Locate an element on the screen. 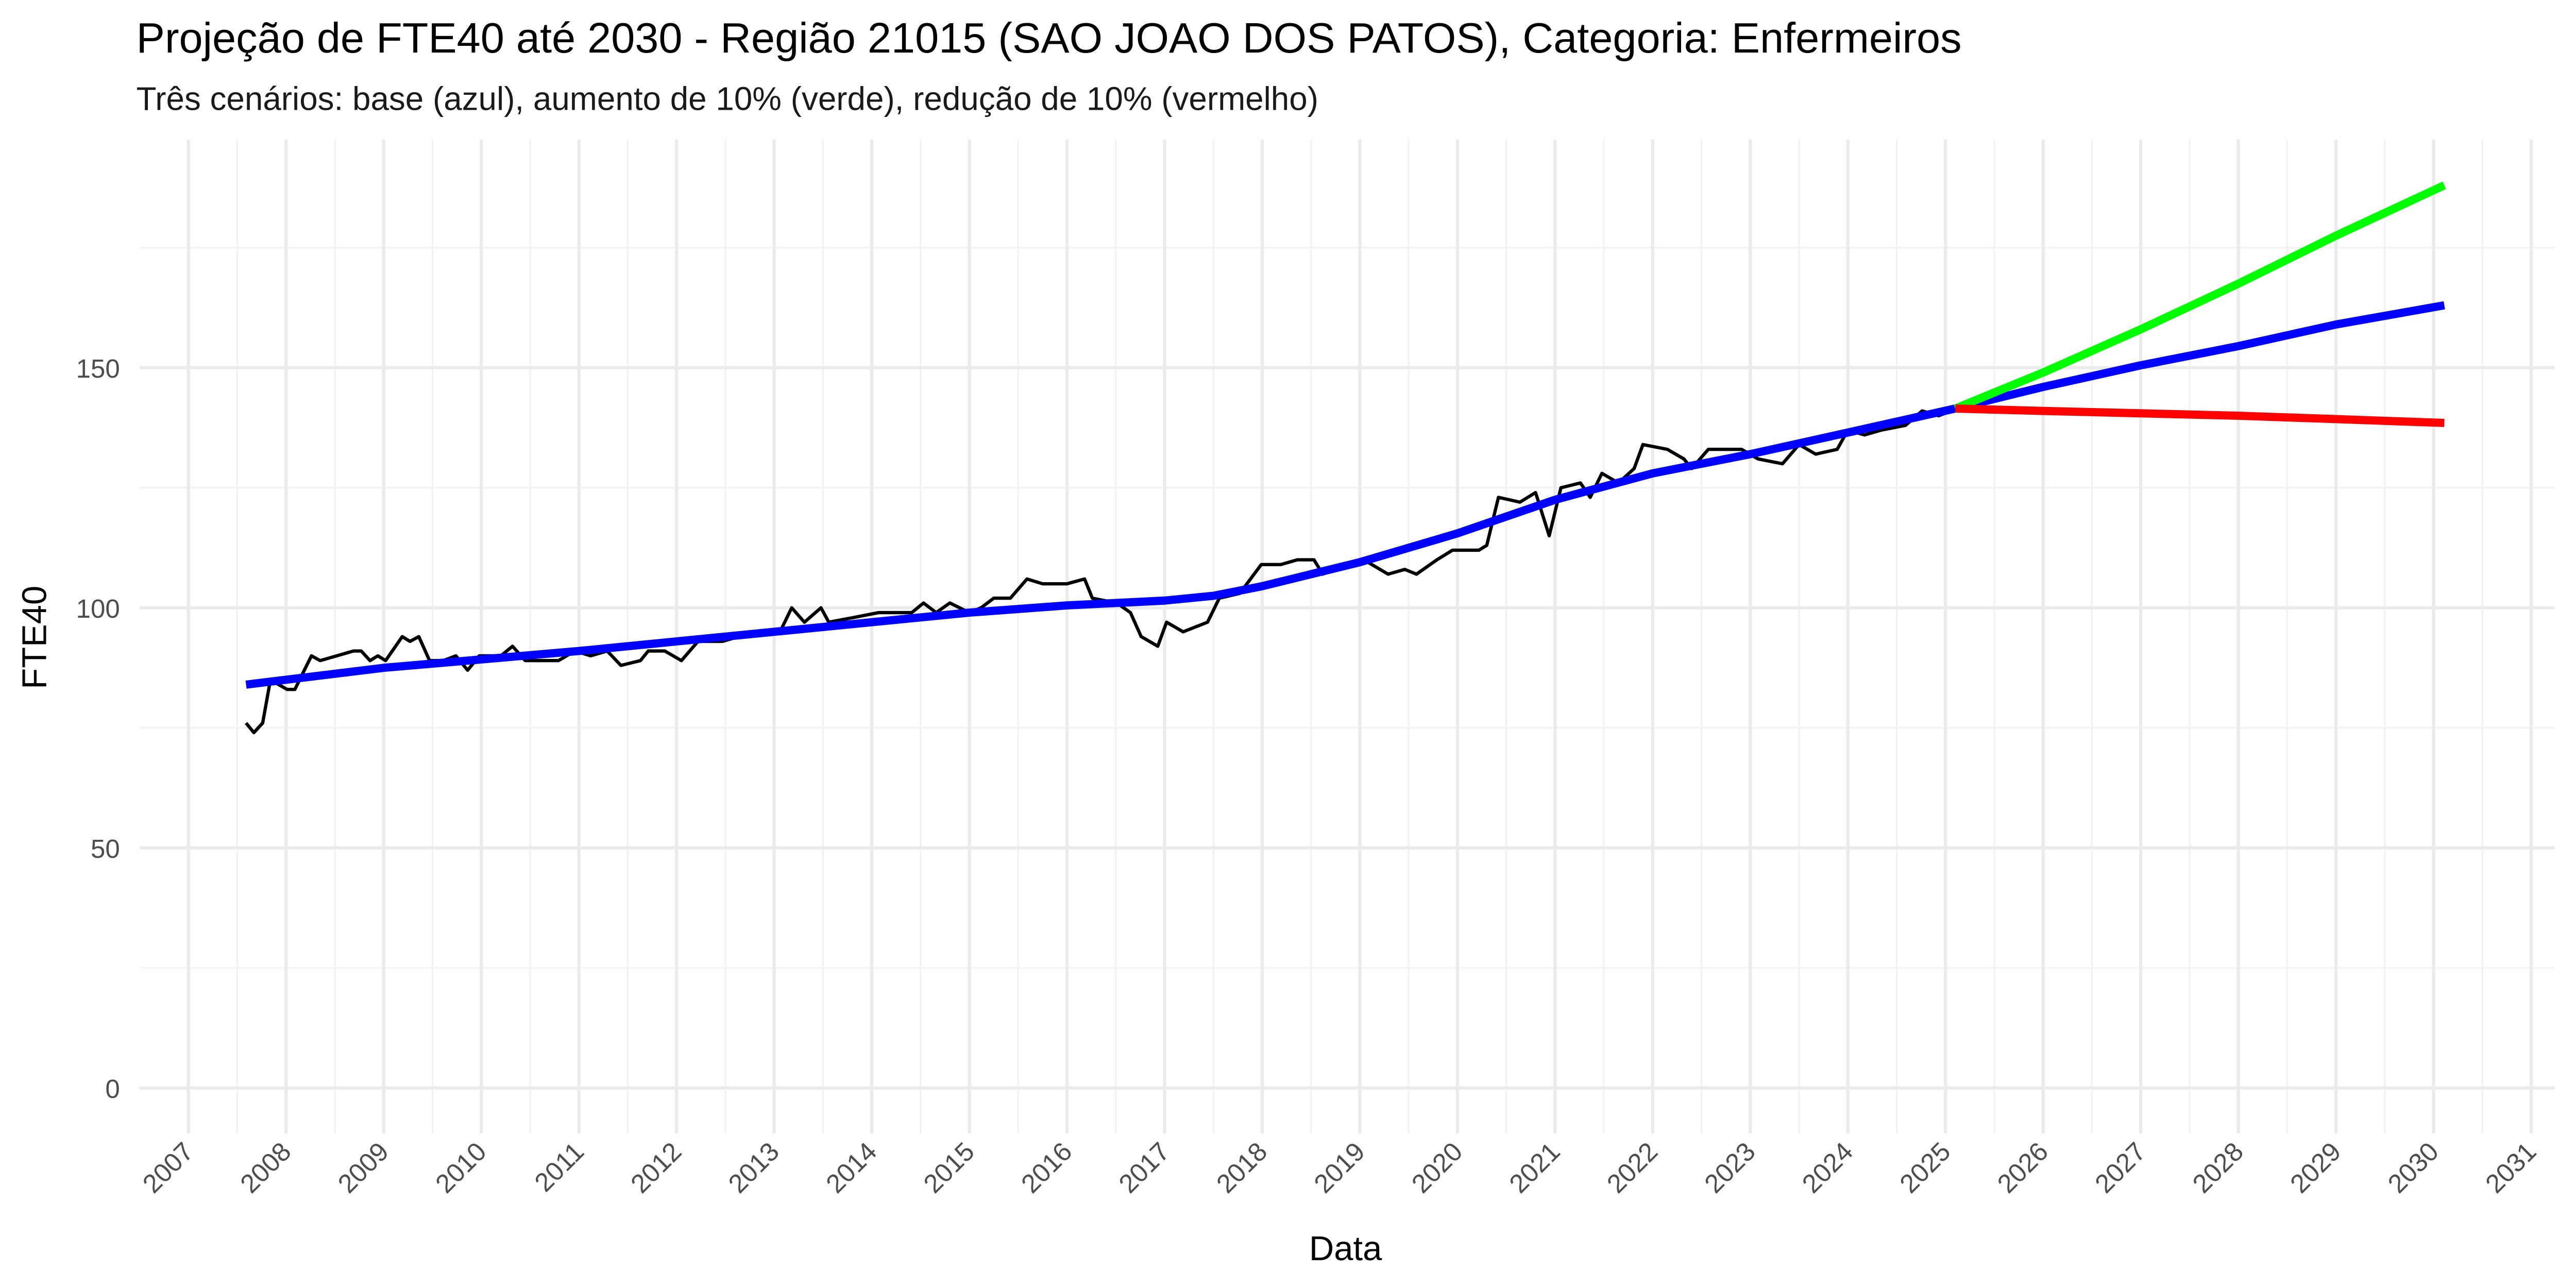 This screenshot has height=1288, width=2576. x-tick-label: 2013 is located at coordinates (754, 1168).